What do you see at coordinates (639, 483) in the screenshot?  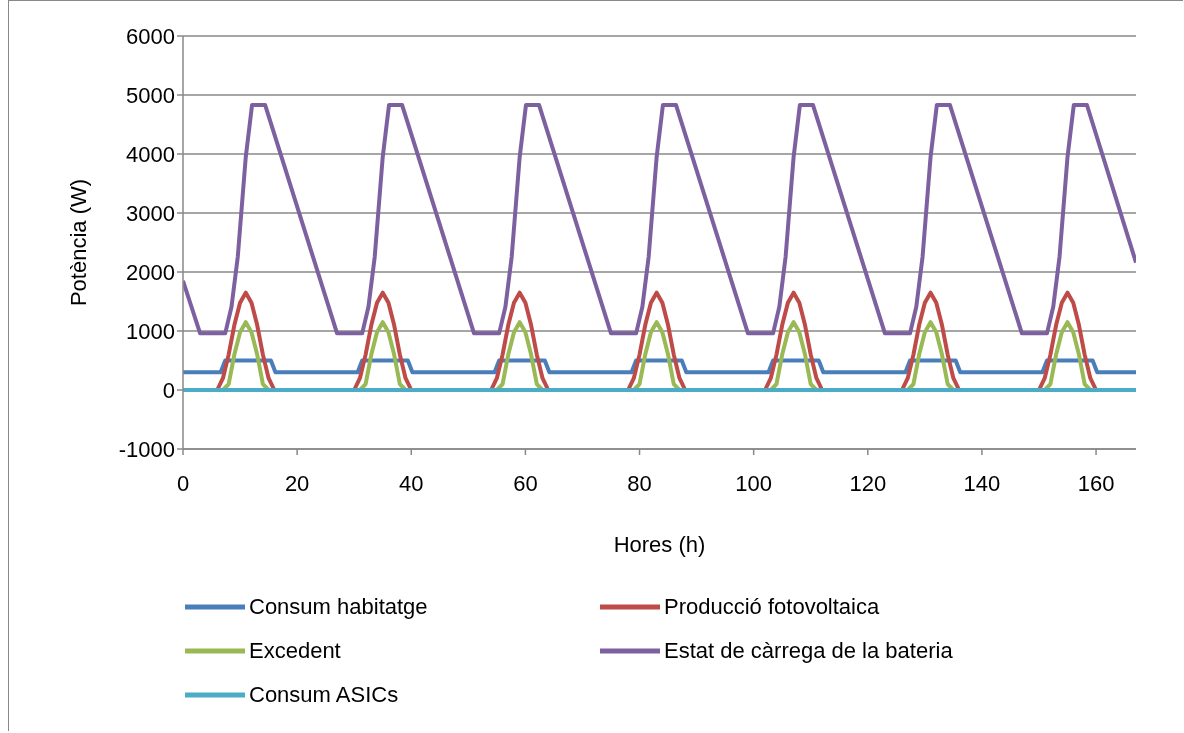 I see `x-tick-label: 80` at bounding box center [639, 483].